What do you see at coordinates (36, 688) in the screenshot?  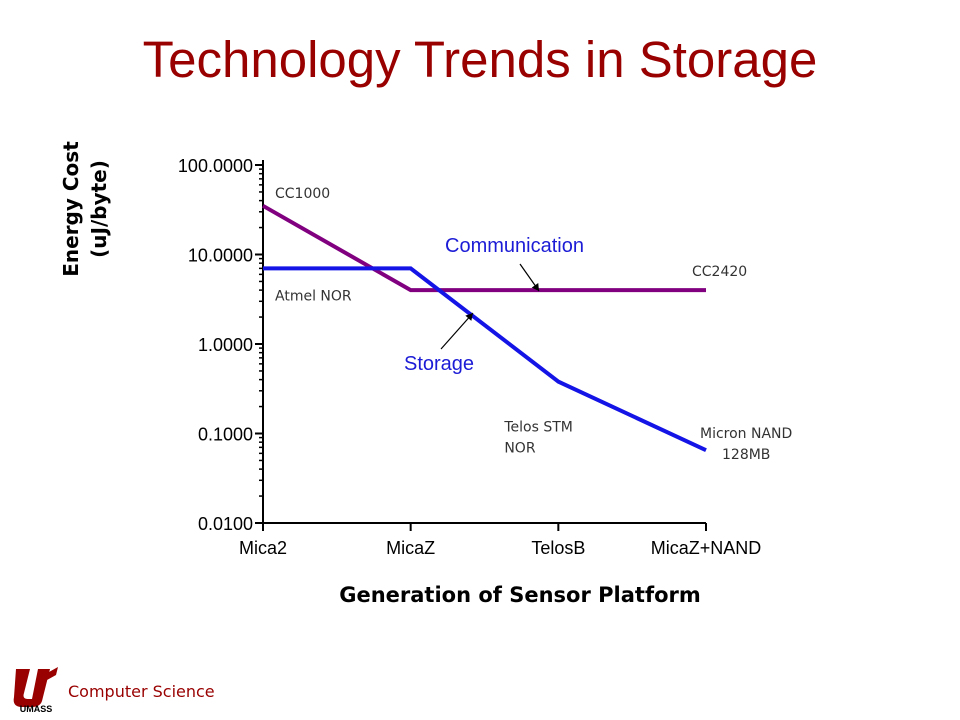 I see `umass-logo: UMASS` at bounding box center [36, 688].